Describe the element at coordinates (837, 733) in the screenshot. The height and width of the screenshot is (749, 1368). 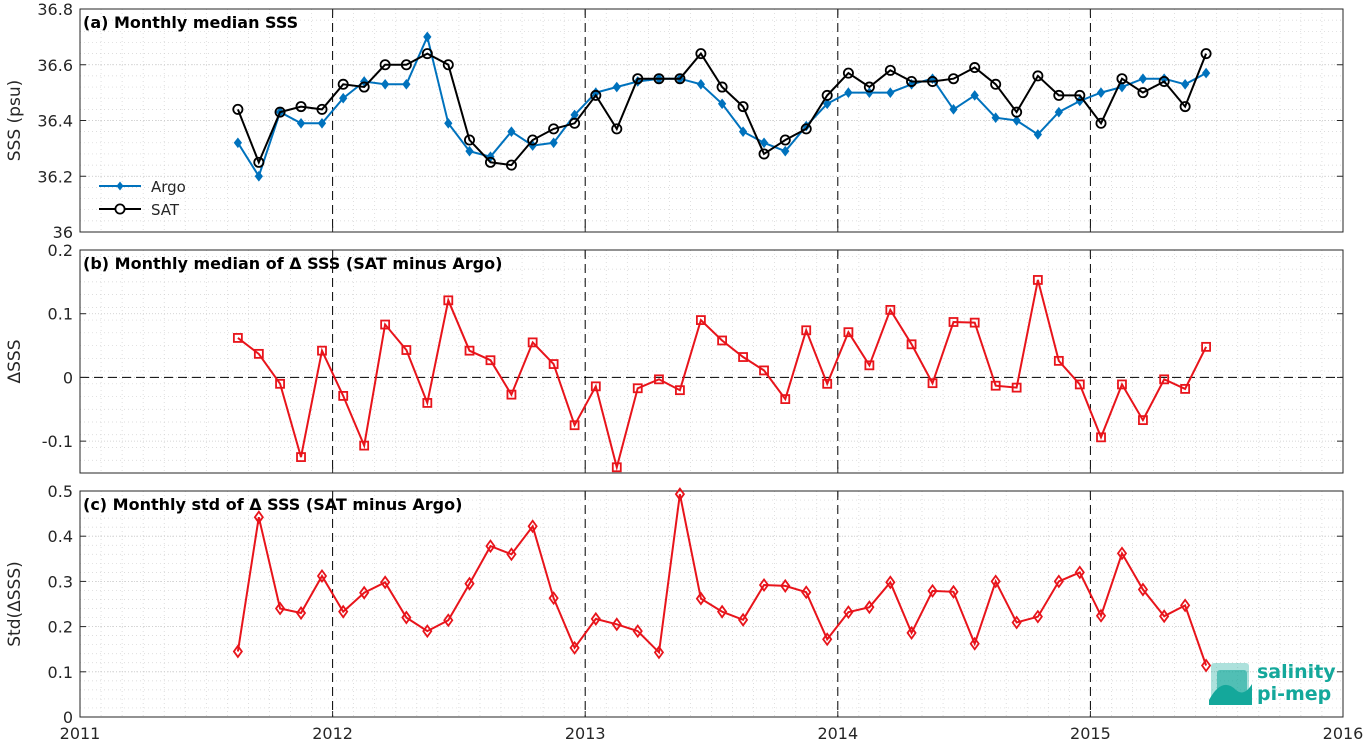
I see `x-tick-label: 2014` at that location.